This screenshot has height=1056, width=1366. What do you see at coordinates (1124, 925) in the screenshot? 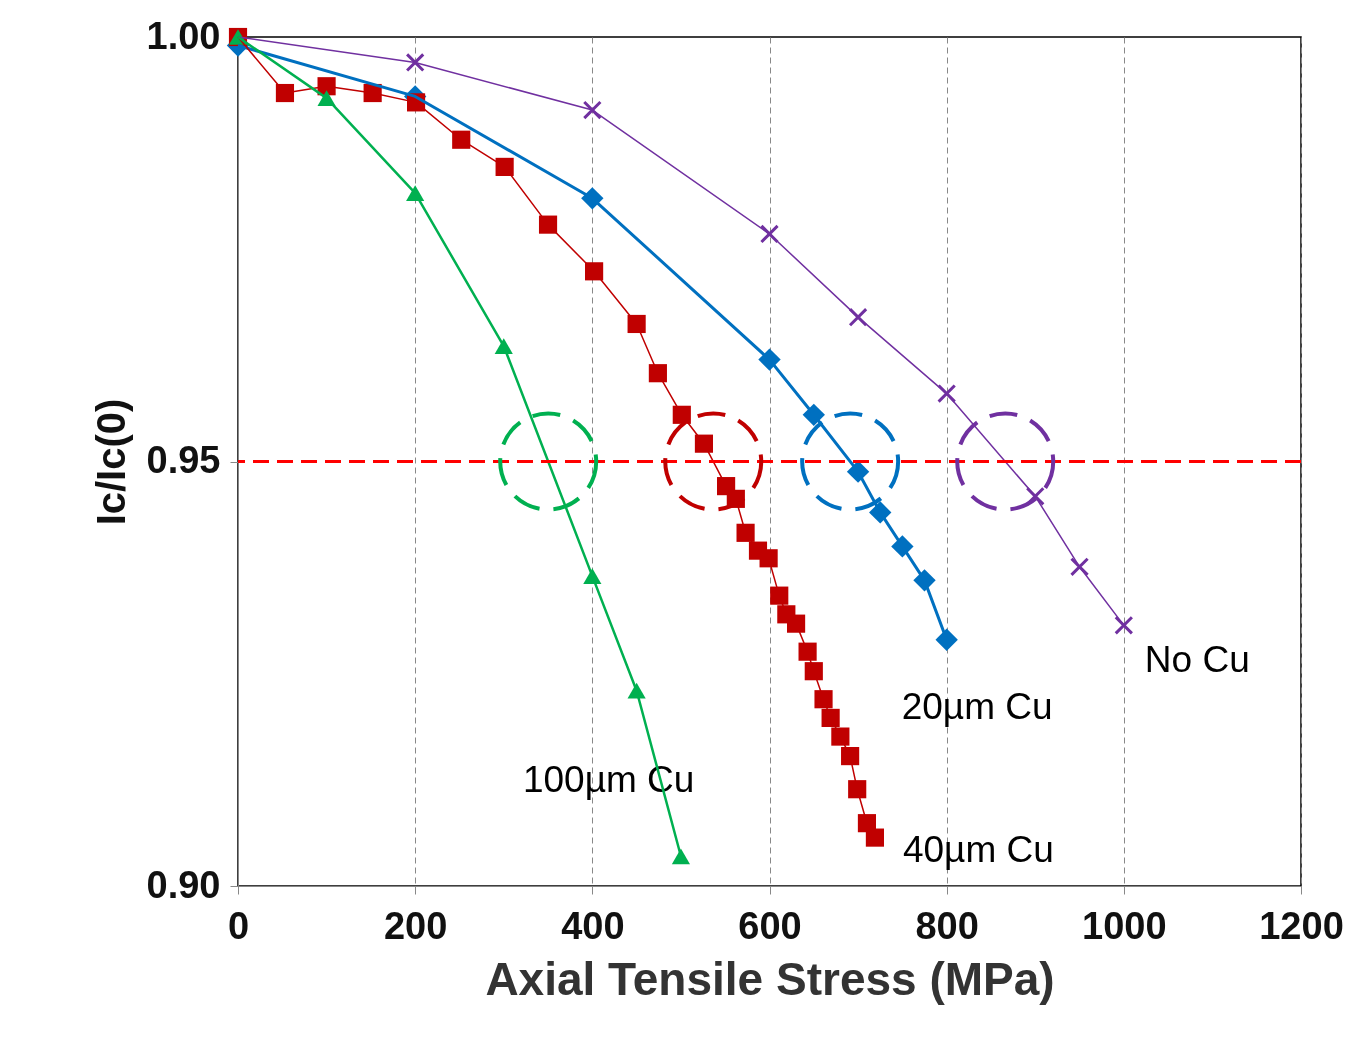
I see `x-tick-label: 1000` at bounding box center [1124, 925].